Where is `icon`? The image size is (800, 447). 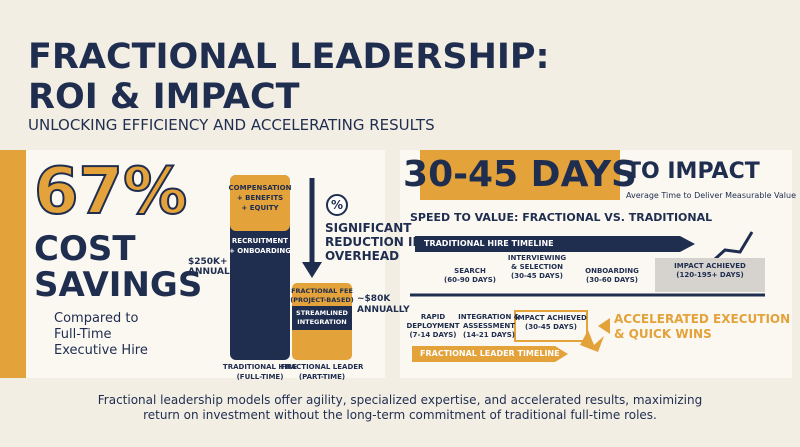
icon is located at coordinates (337, 205).